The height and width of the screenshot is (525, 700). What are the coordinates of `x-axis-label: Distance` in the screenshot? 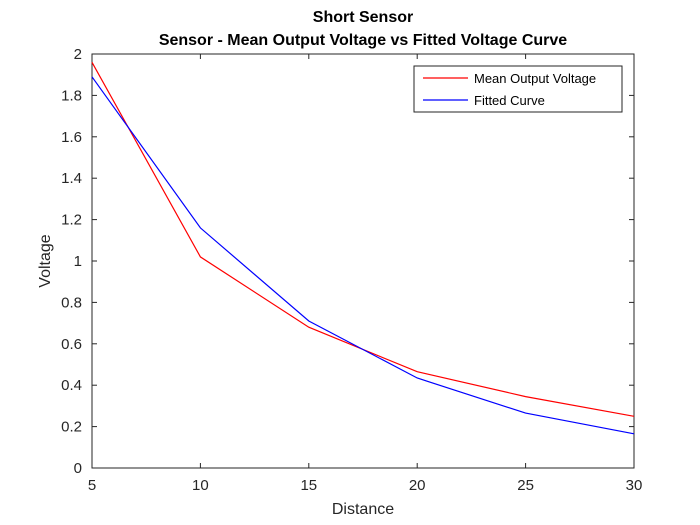 It's located at (363, 509).